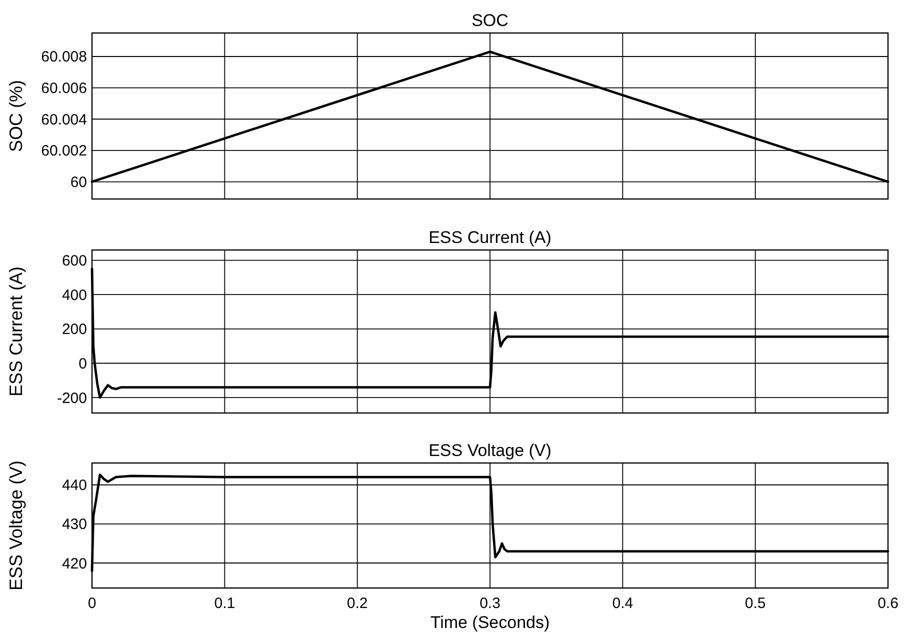 The width and height of the screenshot is (908, 637). I want to click on x-axis-title: Time (Seconds), so click(490, 622).